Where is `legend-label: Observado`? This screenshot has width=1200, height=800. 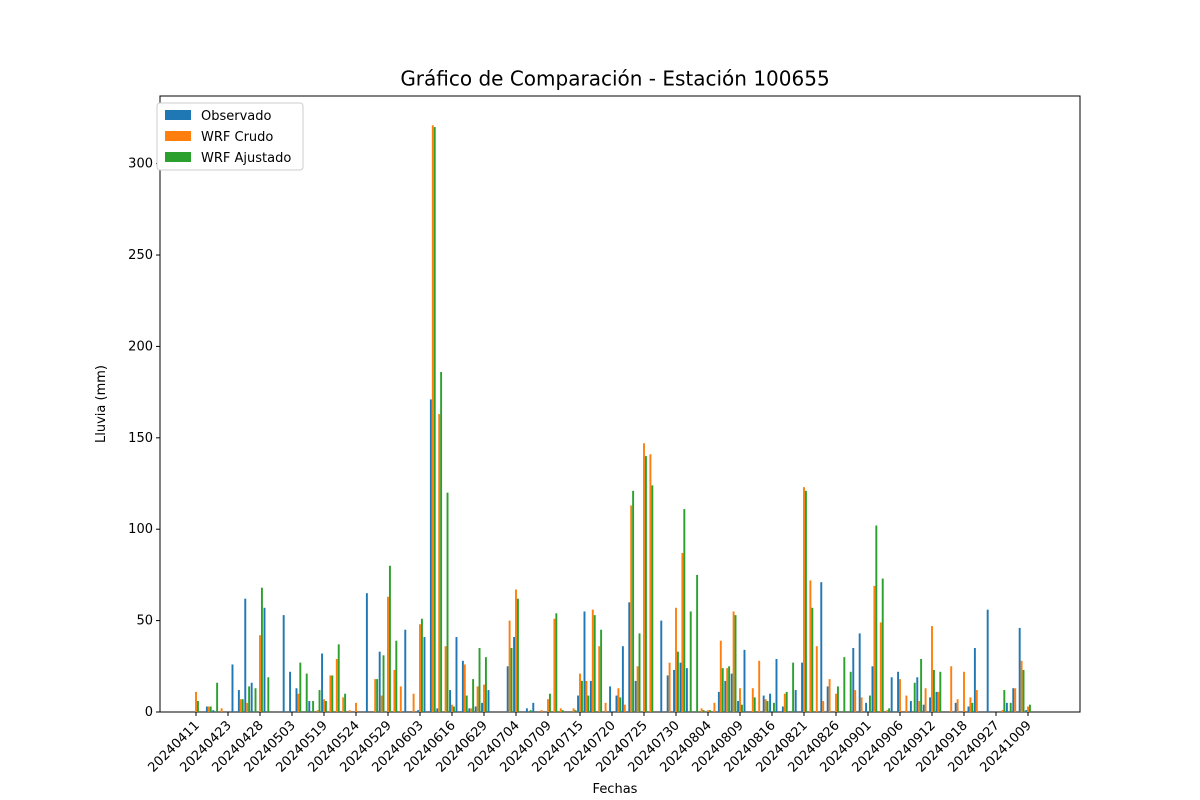 legend-label: Observado is located at coordinates (236, 116).